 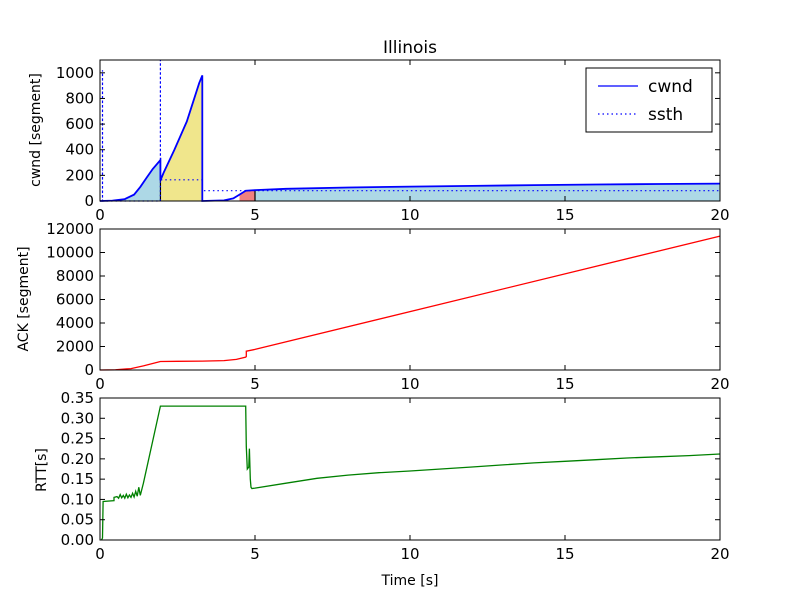 I want to click on y-tick-label: 0.10, so click(x=77, y=499).